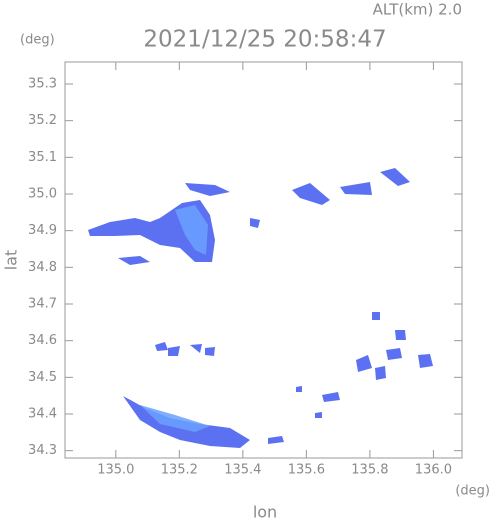 Image resolution: width=491 pixels, height=521 pixels. Describe the element at coordinates (417, 10) in the screenshot. I see `altitude-label: ALT(km) 2.0` at that location.